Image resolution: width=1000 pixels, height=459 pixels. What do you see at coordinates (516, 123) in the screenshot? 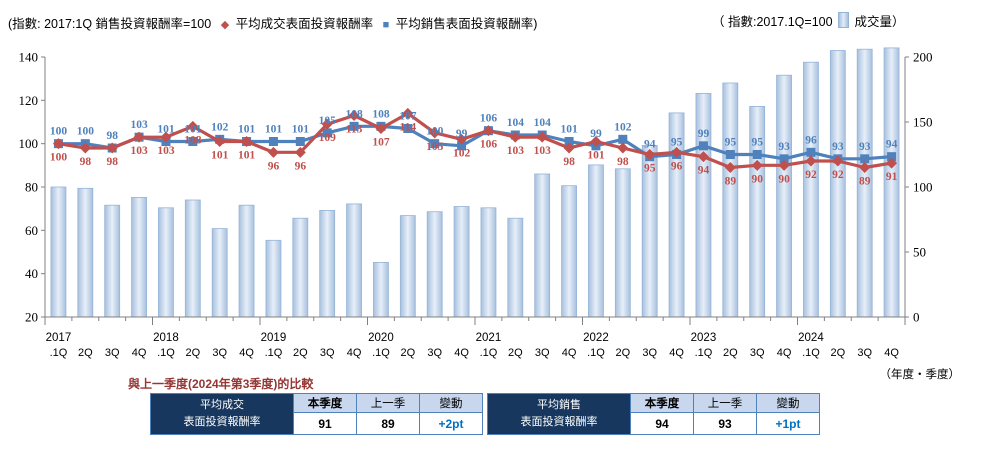
I see `sales-data-label: 104` at bounding box center [516, 123].